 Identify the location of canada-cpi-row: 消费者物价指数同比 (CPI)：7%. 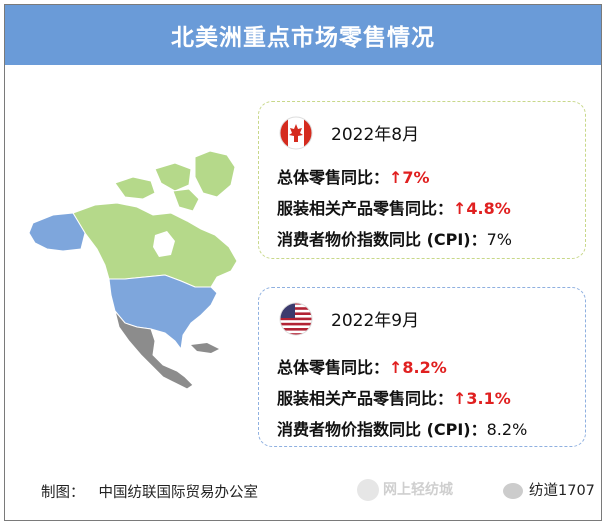
(394, 238).